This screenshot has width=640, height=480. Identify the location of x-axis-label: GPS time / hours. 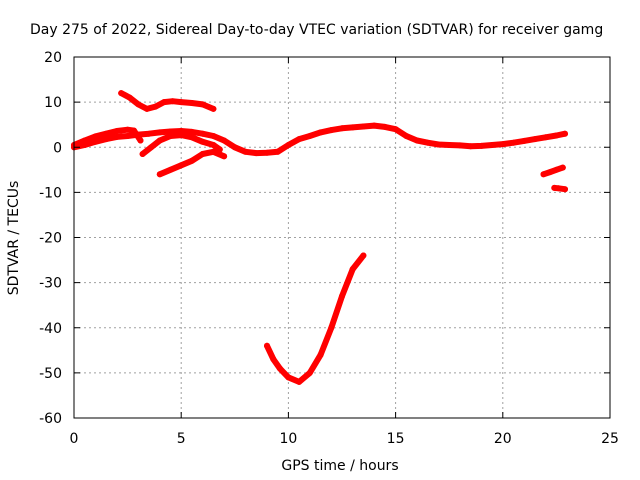
(339, 466).